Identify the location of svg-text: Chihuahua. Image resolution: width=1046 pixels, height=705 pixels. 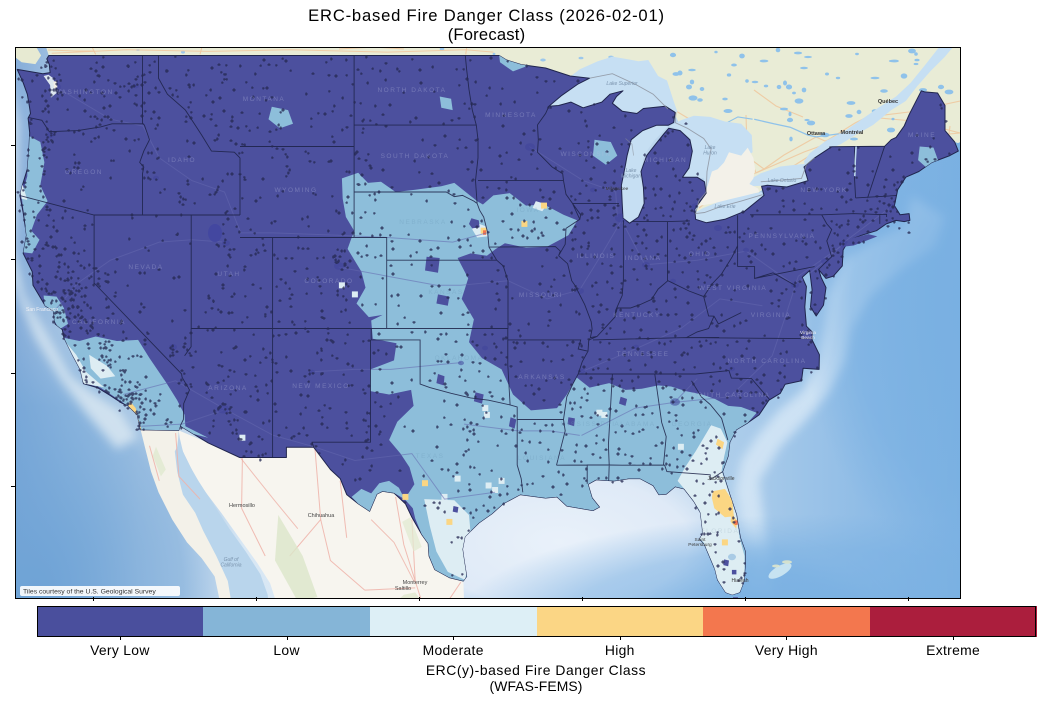
(321, 516).